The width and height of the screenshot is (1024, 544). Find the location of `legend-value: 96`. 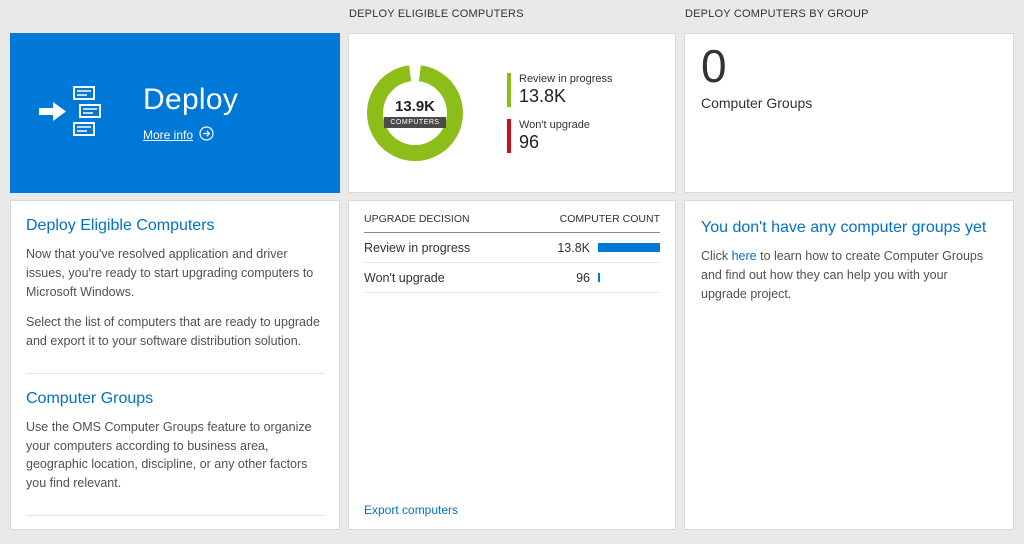

legend-value: 96 is located at coordinates (529, 142).